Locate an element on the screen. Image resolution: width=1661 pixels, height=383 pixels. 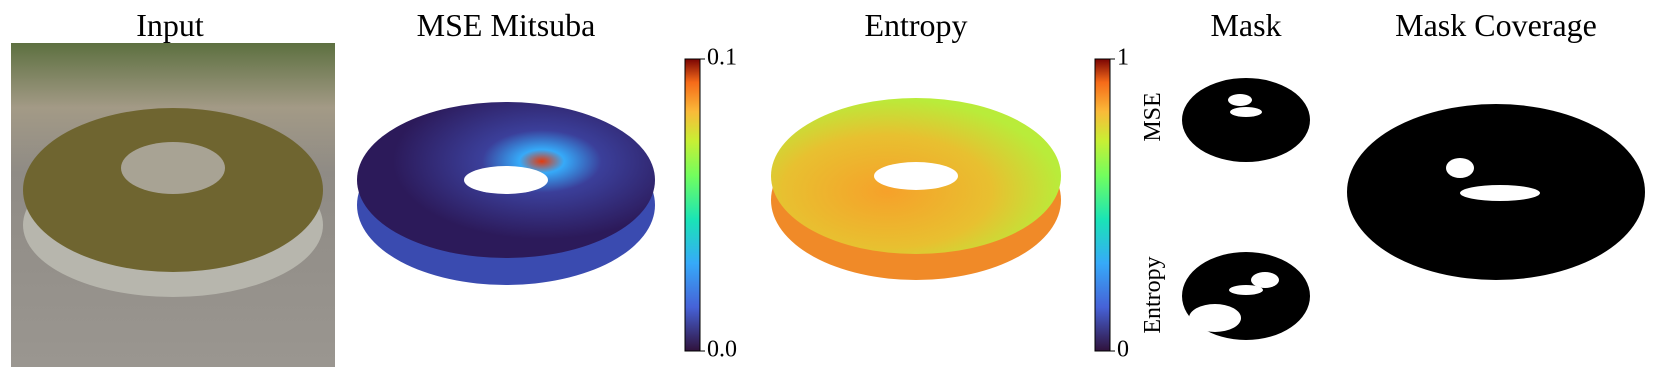
panel-title: Entropy is located at coordinates (915, 25).